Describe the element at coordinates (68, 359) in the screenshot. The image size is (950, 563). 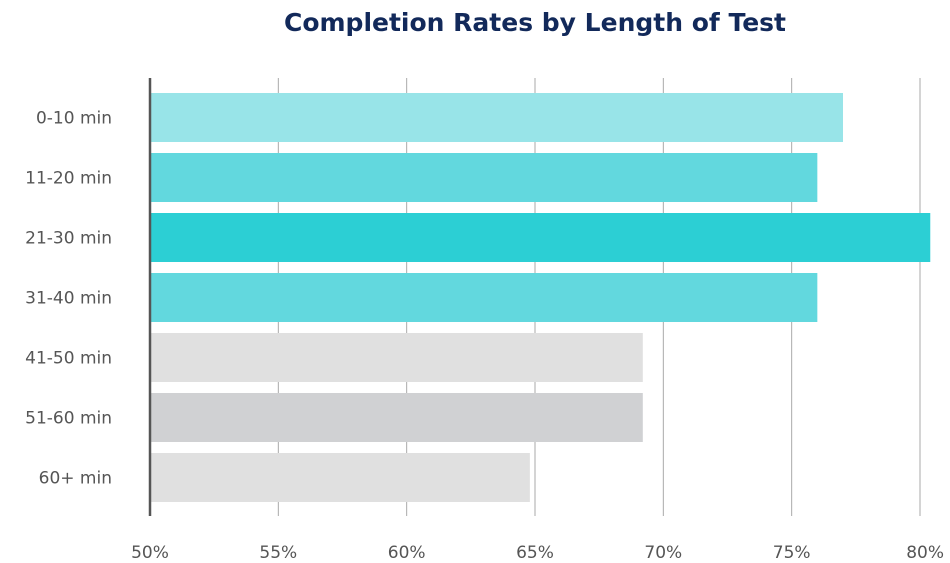
I see `category-label: 41-50 min` at that location.